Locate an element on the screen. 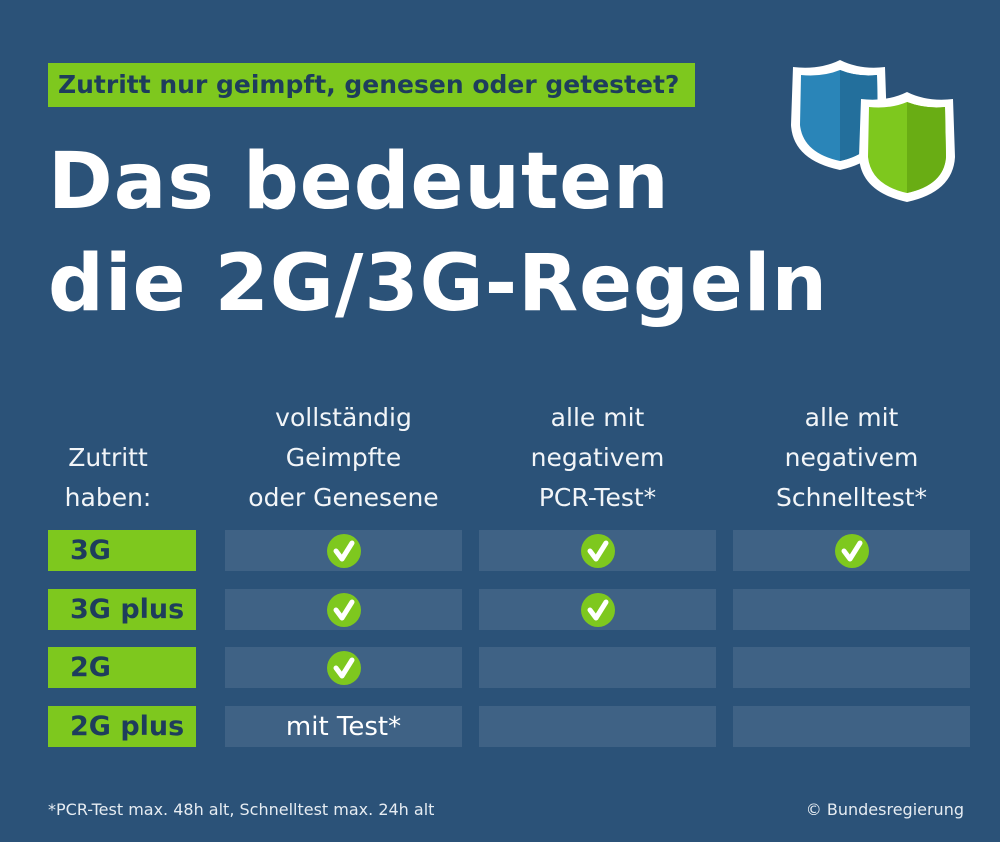 The height and width of the screenshot is (842, 1000). title-line-1: Das bedeuten is located at coordinates (359, 182).